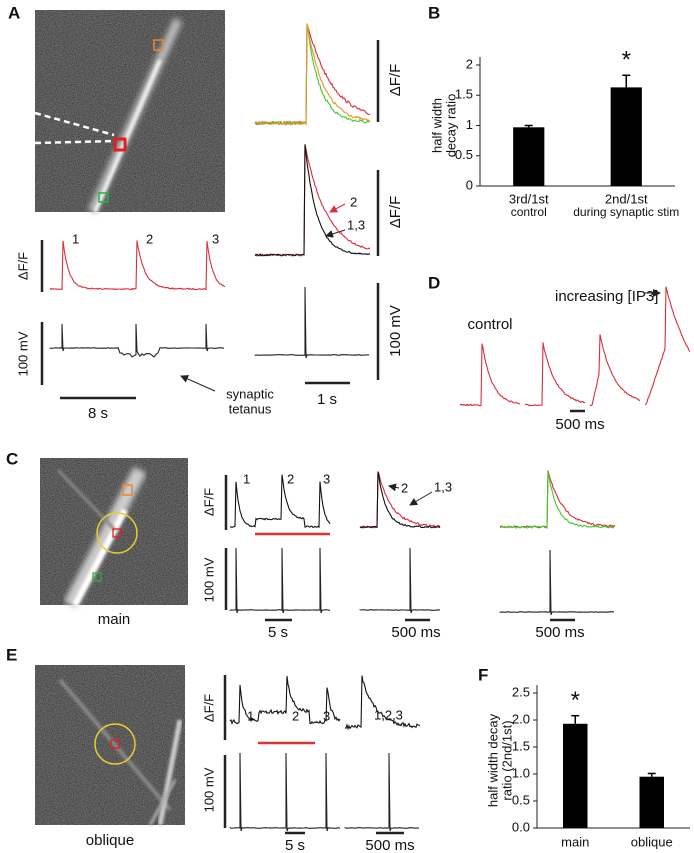 Image resolution: width=694 pixels, height=853 pixels. What do you see at coordinates (12, 458) in the screenshot?
I see `panel-letter: C` at bounding box center [12, 458].